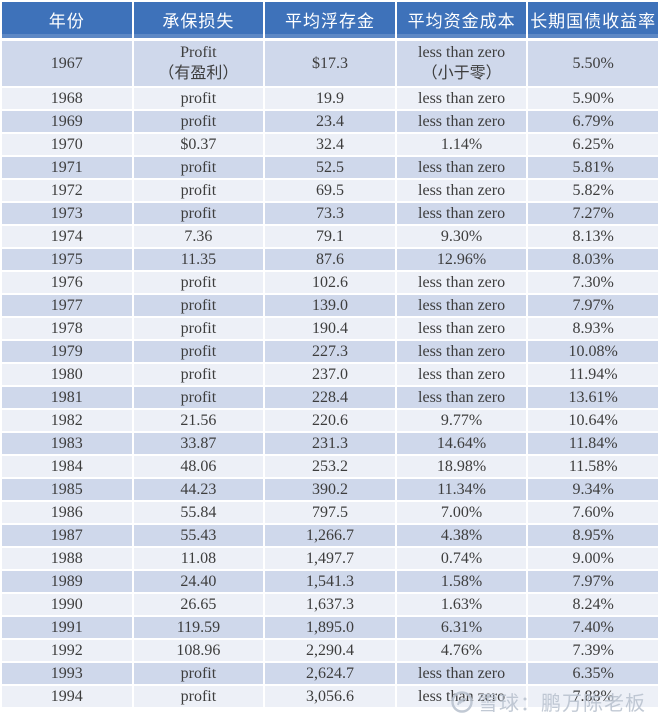 This screenshot has height=720, width=660. I want to click on table-cell: 11.08, so click(198, 558).